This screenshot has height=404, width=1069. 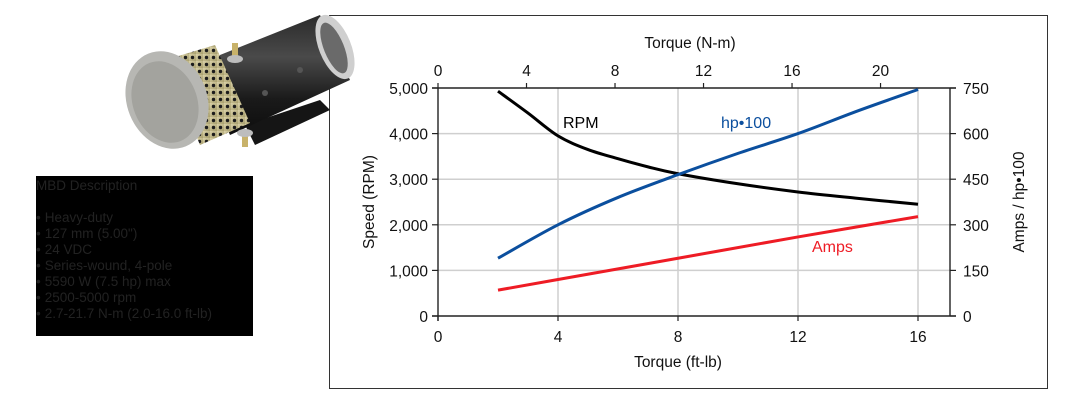 What do you see at coordinates (678, 362) in the screenshot?
I see `x-axis-title: Torque (ft-lb)` at bounding box center [678, 362].